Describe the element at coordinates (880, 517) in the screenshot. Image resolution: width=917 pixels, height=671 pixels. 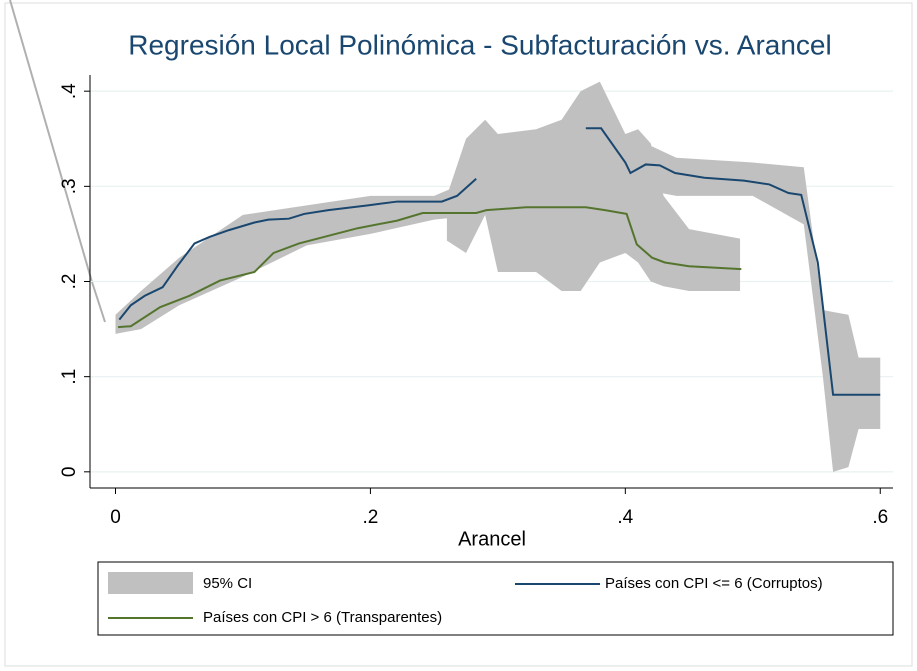
I see `x-tick-label: .6` at that location.